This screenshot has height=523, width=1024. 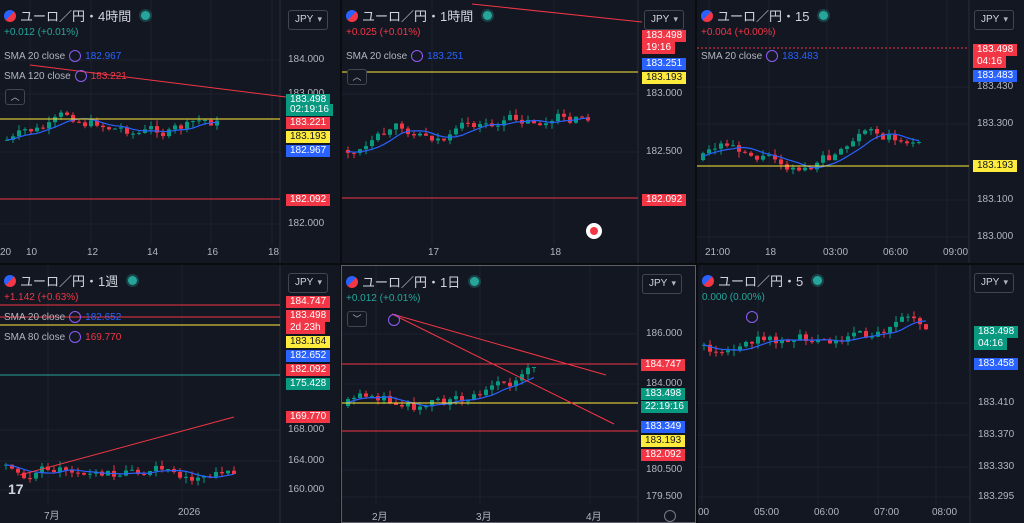 I want to click on pane-header: ユーロ／円・4時間, so click(x=77, y=15).